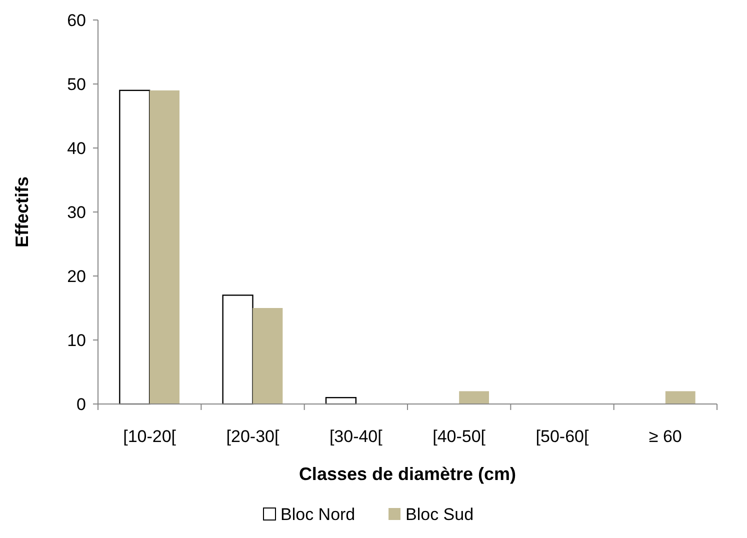 The image size is (747, 538). I want to click on x-tick-label: [10-20[, so click(149, 436).